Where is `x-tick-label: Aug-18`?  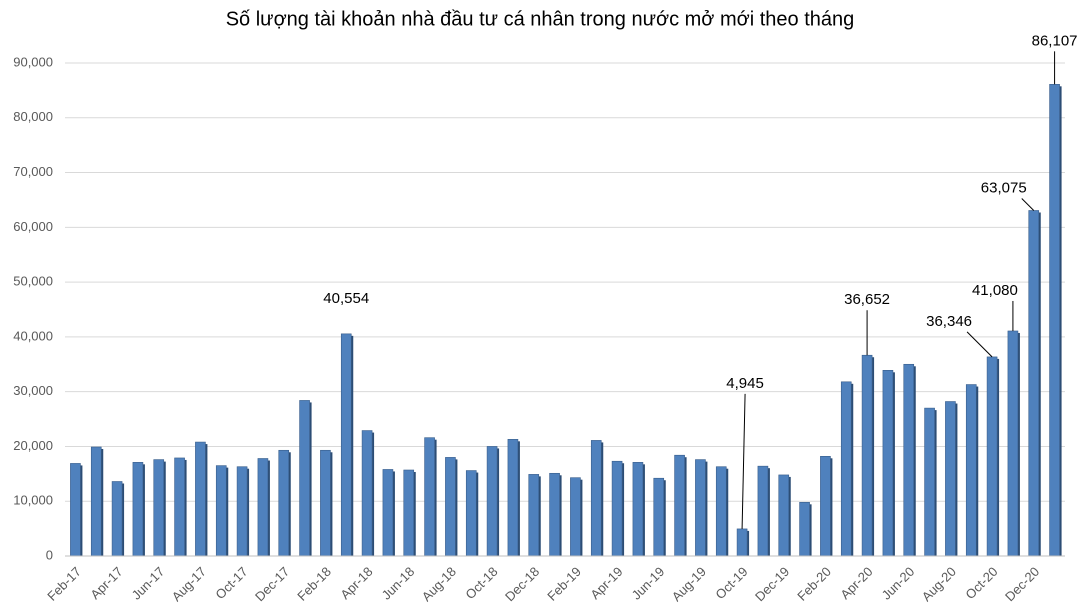 x-tick-label: Aug-18 is located at coordinates (439, 584).